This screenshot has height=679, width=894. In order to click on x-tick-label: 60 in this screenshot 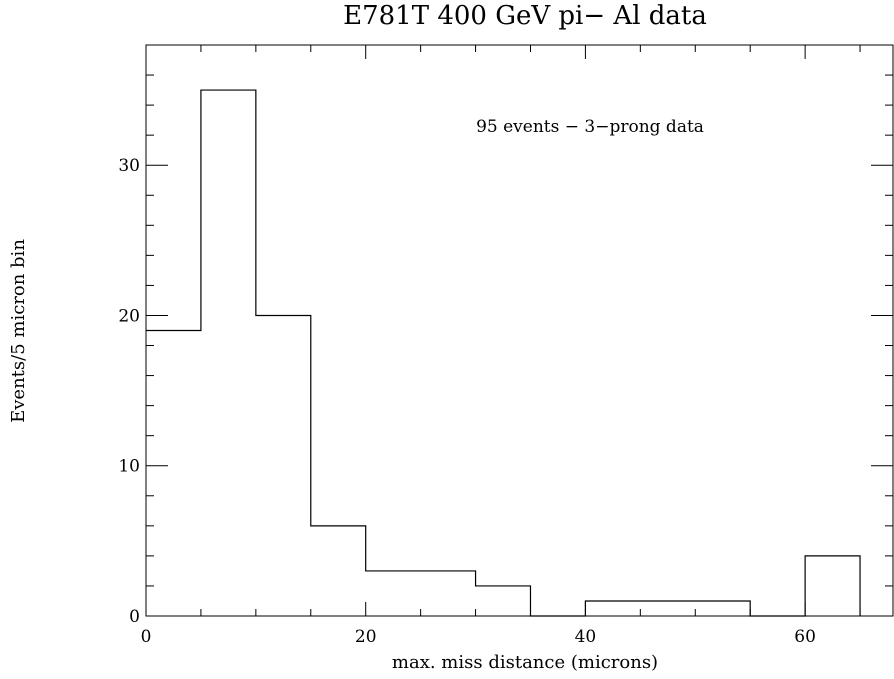, I will do `click(805, 637)`.